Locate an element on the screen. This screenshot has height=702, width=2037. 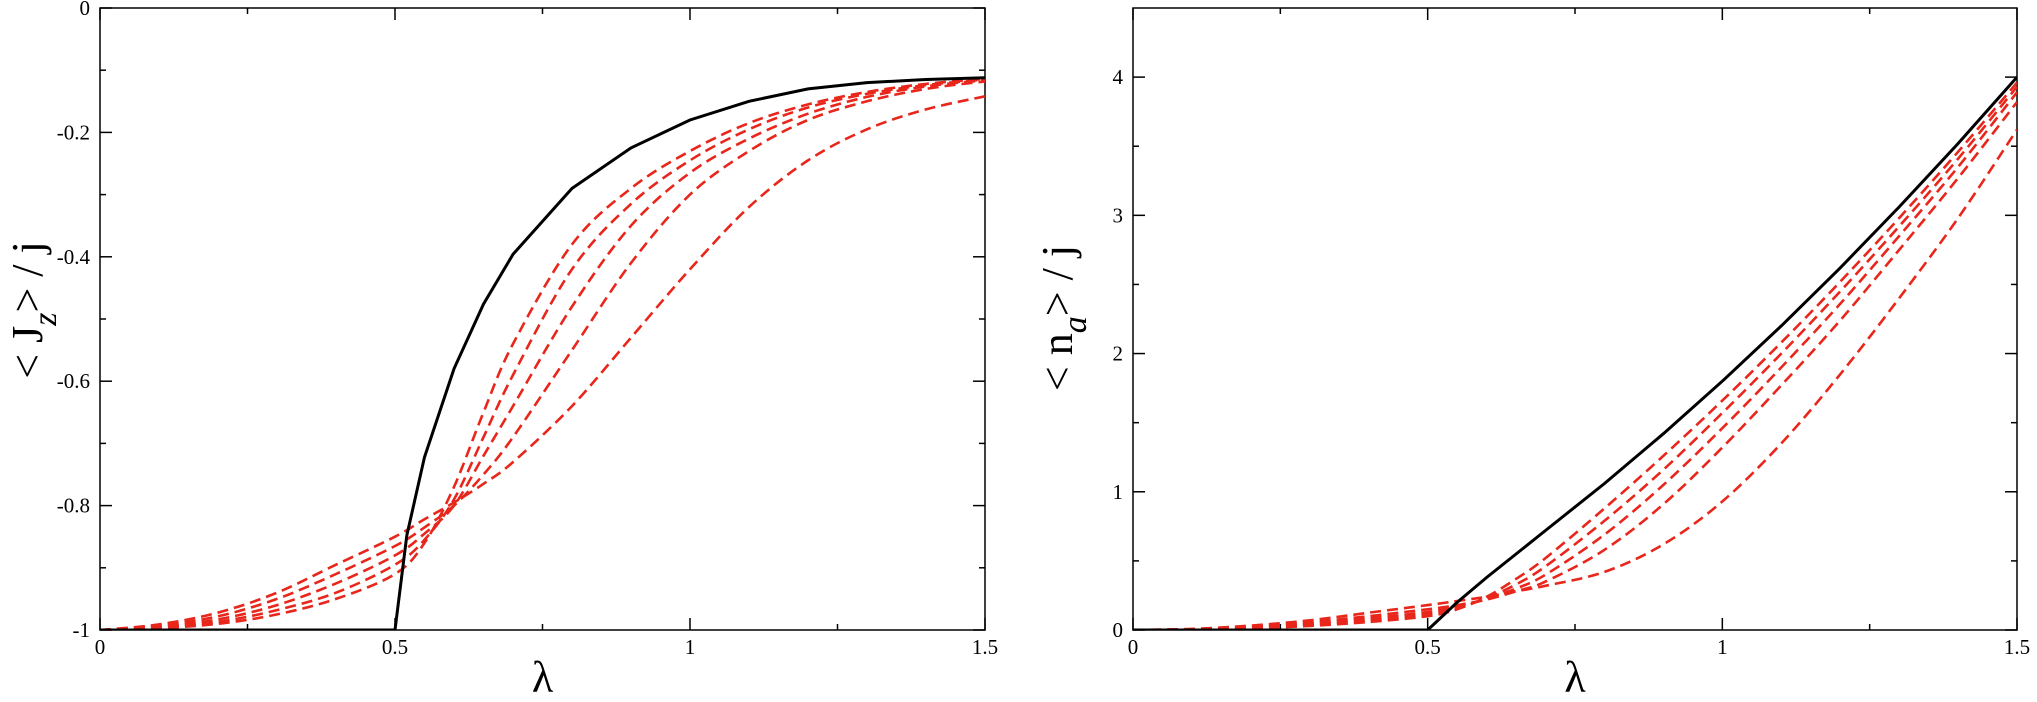
y-tick-label: 1 is located at coordinates (1118, 492).